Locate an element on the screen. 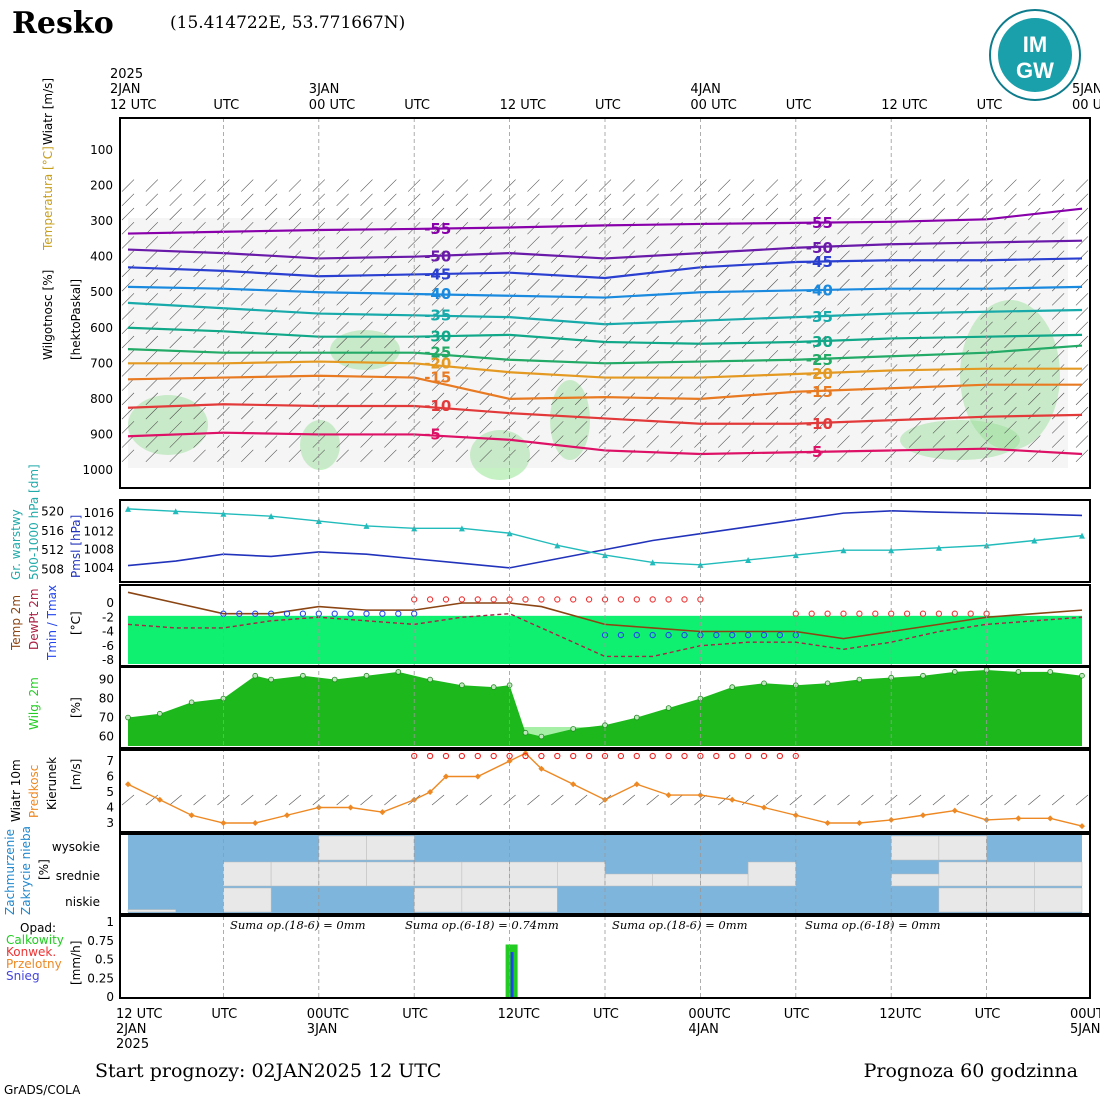 The height and width of the screenshot is (1100, 1100). top-time-label: 12 UTC is located at coordinates (133, 105).